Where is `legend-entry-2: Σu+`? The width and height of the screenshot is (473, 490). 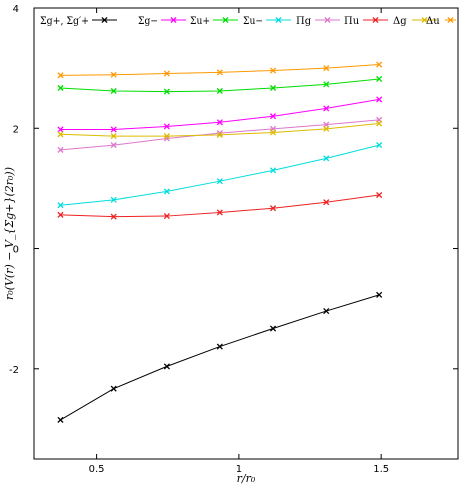
legend-entry-2: Σu+ is located at coordinates (214, 21).